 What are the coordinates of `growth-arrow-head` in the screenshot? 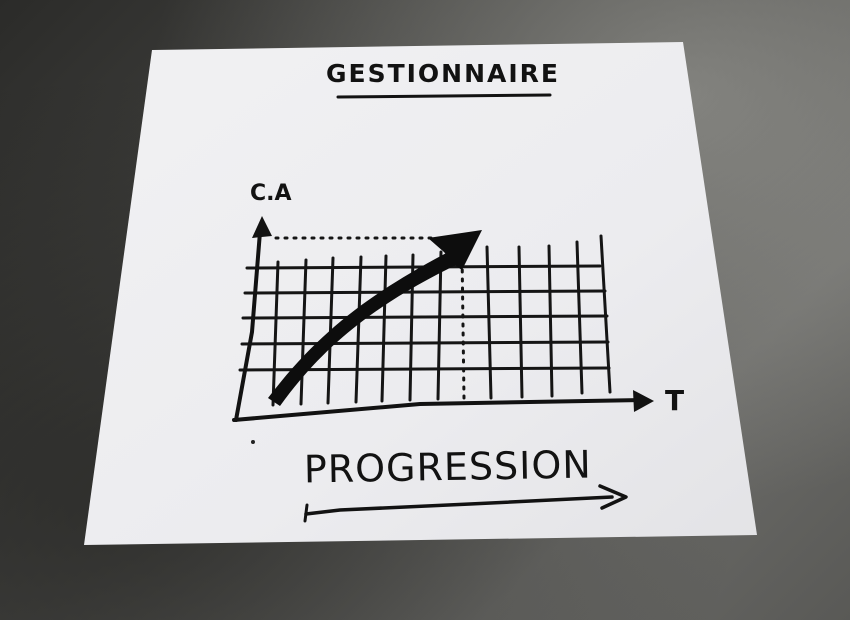 It's located at (455, 250).